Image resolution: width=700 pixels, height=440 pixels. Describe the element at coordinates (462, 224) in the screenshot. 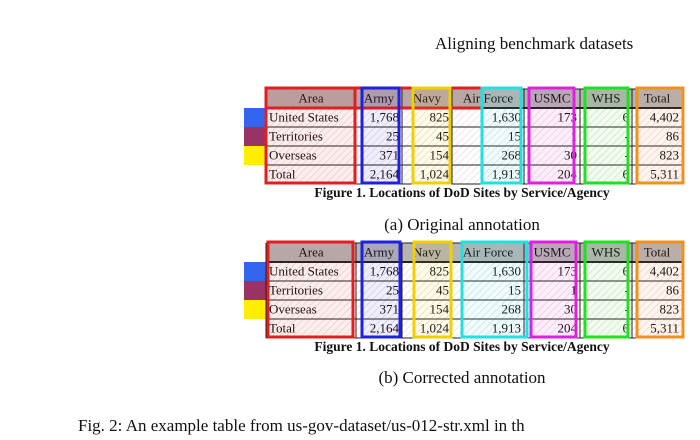

I see `subcaption: (a) Original annotation` at that location.